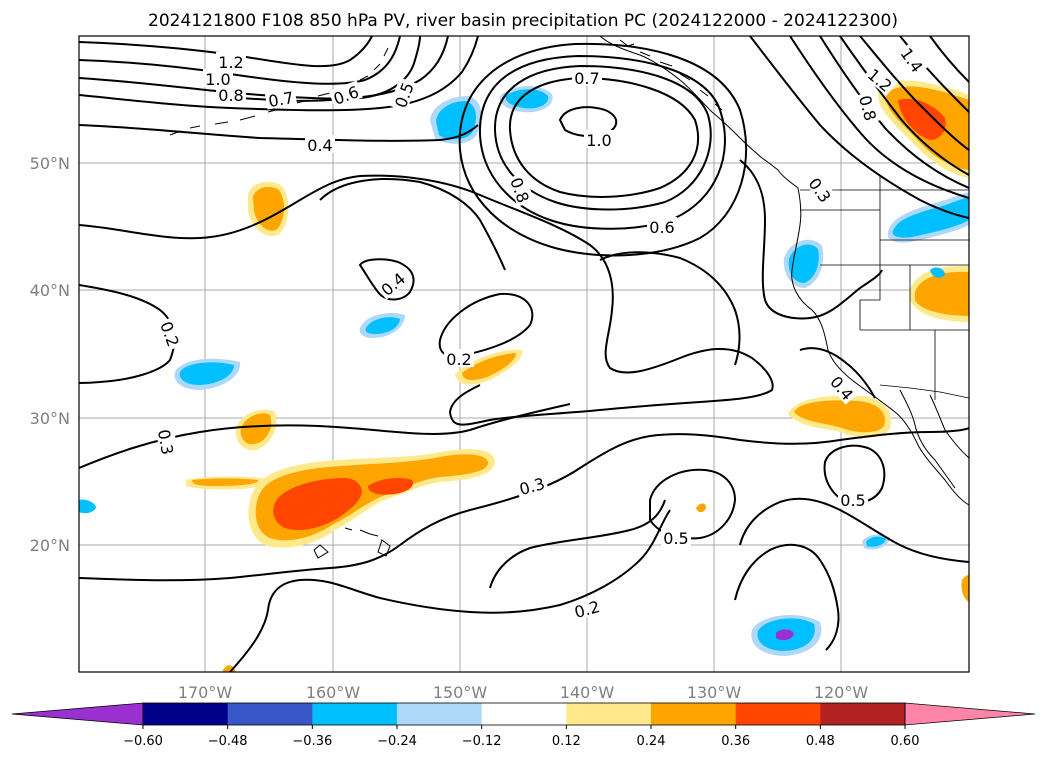  Describe the element at coordinates (523, 692) in the screenshot. I see `x-axis-labels: 170°W 160°W 150°W 140°W 130°W 120°W` at that location.